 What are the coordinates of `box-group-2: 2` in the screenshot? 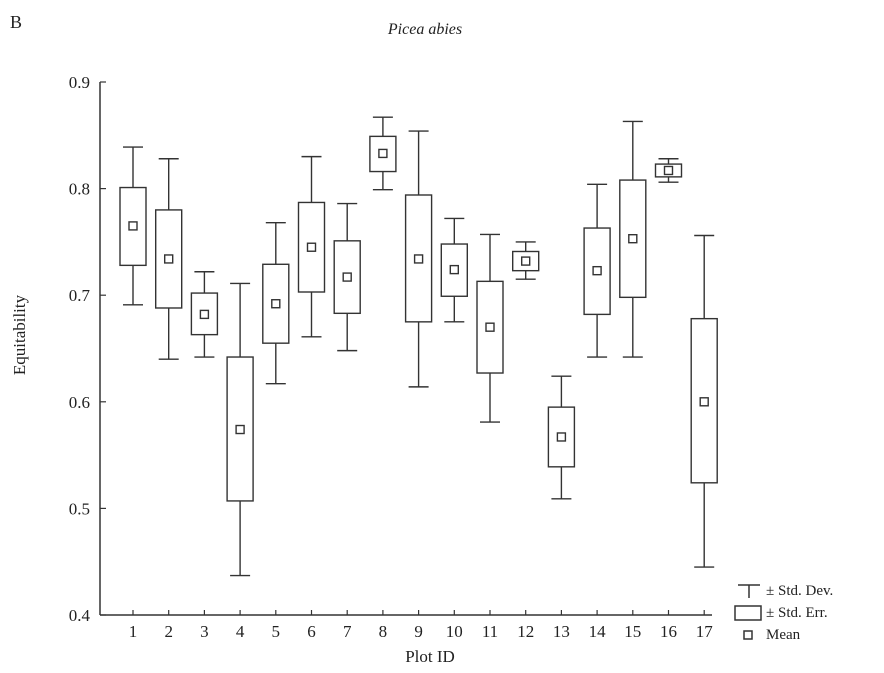 It's located at (169, 400).